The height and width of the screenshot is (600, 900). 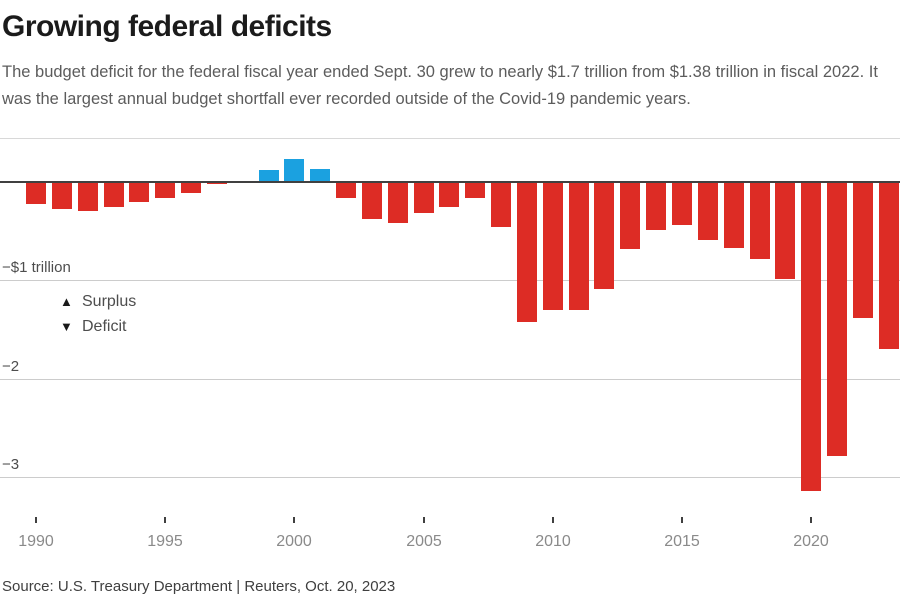 I want to click on bar-2018, so click(x=760, y=220).